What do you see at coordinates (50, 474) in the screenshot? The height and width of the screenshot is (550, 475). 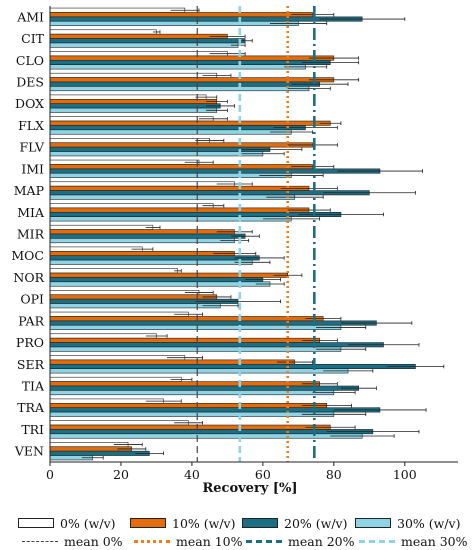 I see `x-tick-label: 0` at bounding box center [50, 474].